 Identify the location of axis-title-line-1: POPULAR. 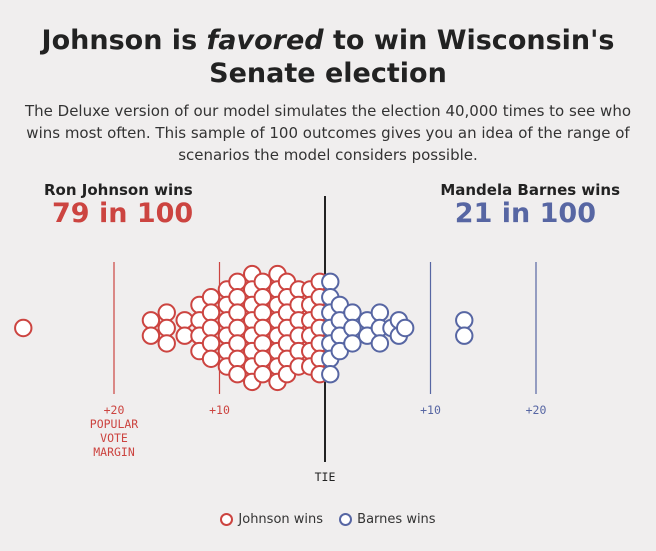
(114, 424).